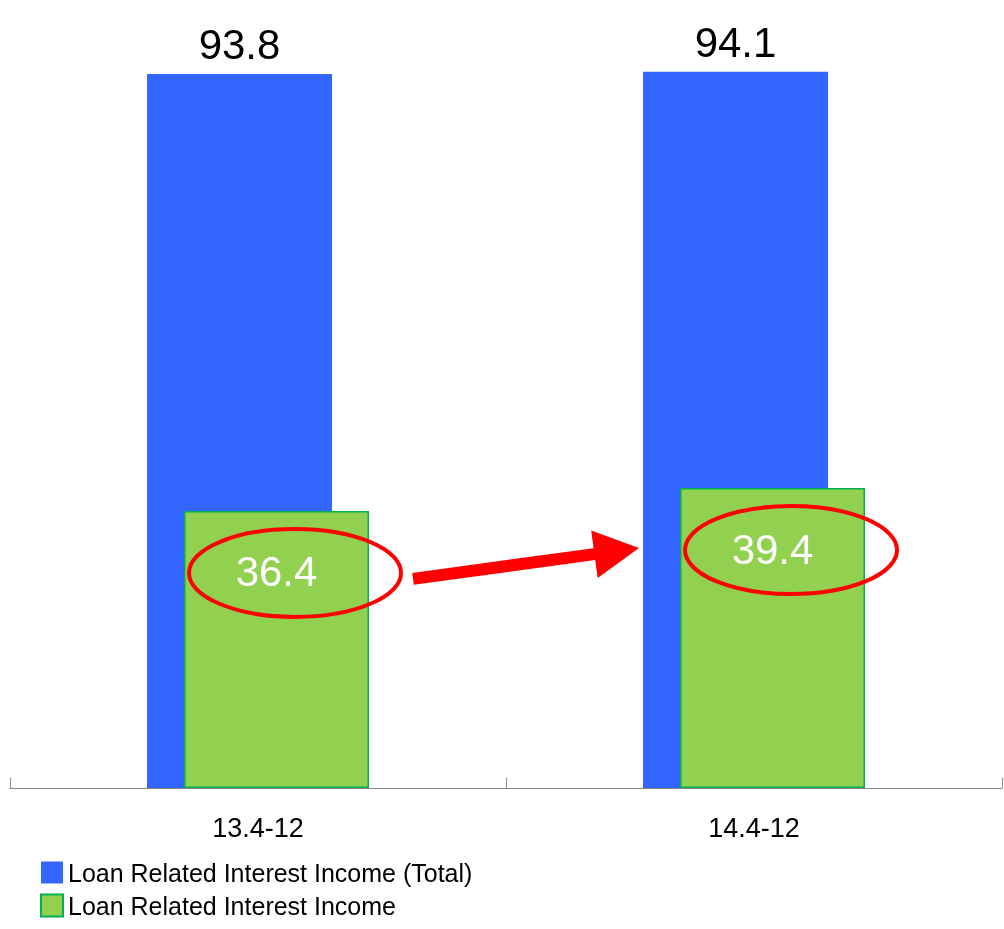  I want to click on data-label: 94.1, so click(735, 43).